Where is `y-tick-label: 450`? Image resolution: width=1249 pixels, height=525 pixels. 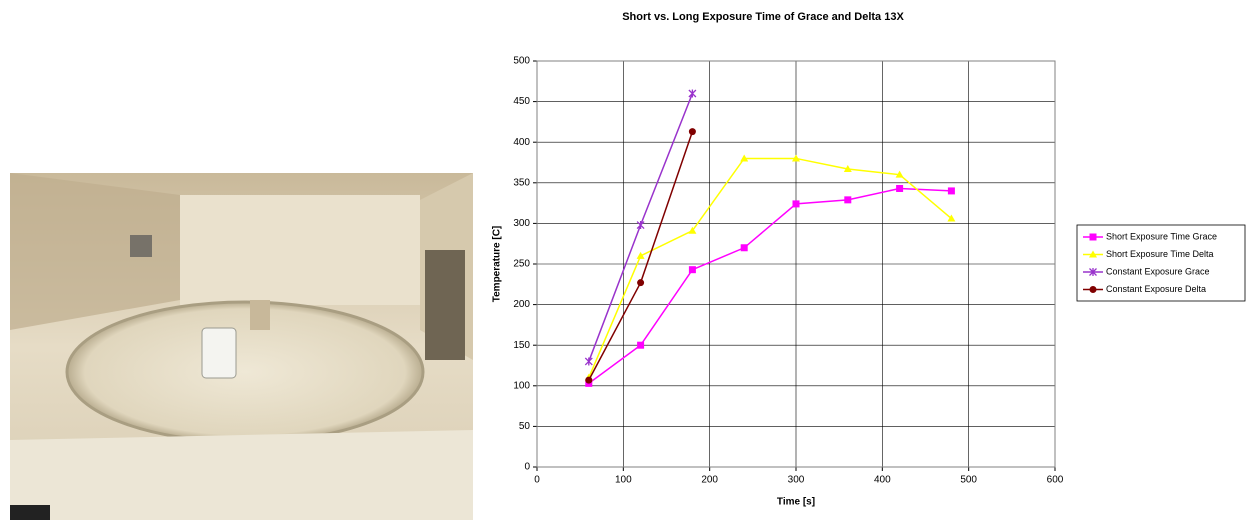
y-tick-label: 450 is located at coordinates (521, 101).